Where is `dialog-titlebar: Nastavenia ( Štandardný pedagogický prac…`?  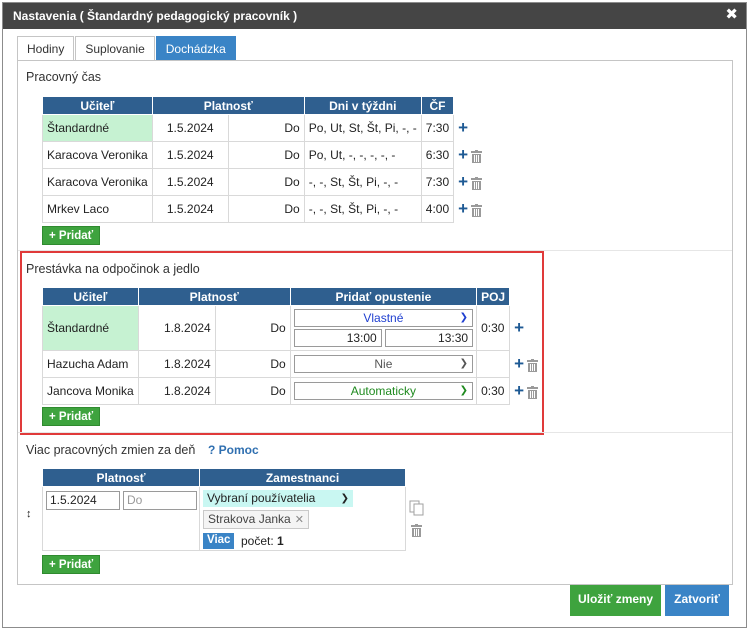
dialog-titlebar: Nastavenia ( Štandardný pedagogický prac… is located at coordinates (374, 16).